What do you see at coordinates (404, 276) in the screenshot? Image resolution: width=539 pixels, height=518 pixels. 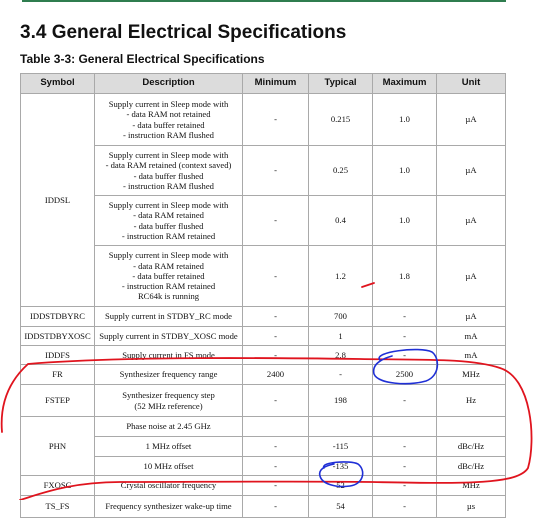 I see `maximum-cell: 1.8` at bounding box center [404, 276].